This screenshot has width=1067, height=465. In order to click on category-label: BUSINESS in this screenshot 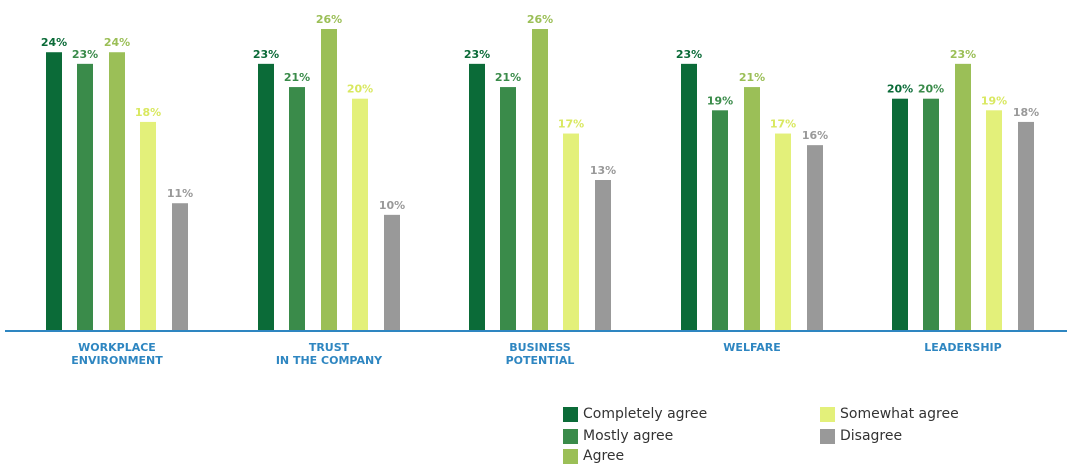, I will do `click(539, 347)`.